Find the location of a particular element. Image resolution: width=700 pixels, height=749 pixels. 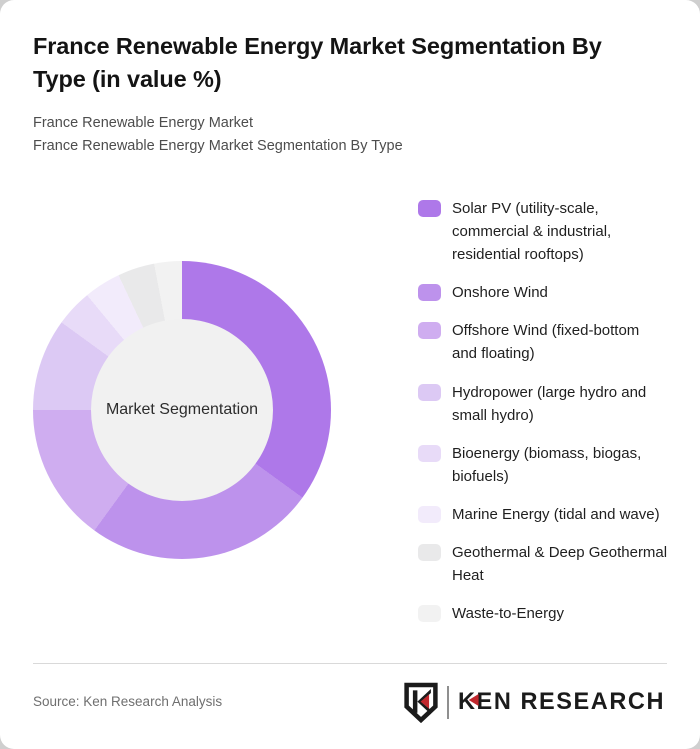

donut-hole: Market Segmentation is located at coordinates (182, 410).